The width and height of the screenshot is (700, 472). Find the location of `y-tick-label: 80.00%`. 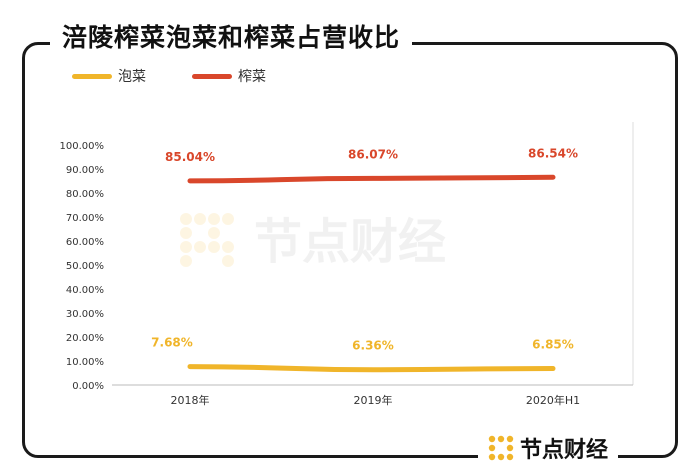

y-tick-label: 80.00% is located at coordinates (85, 194).